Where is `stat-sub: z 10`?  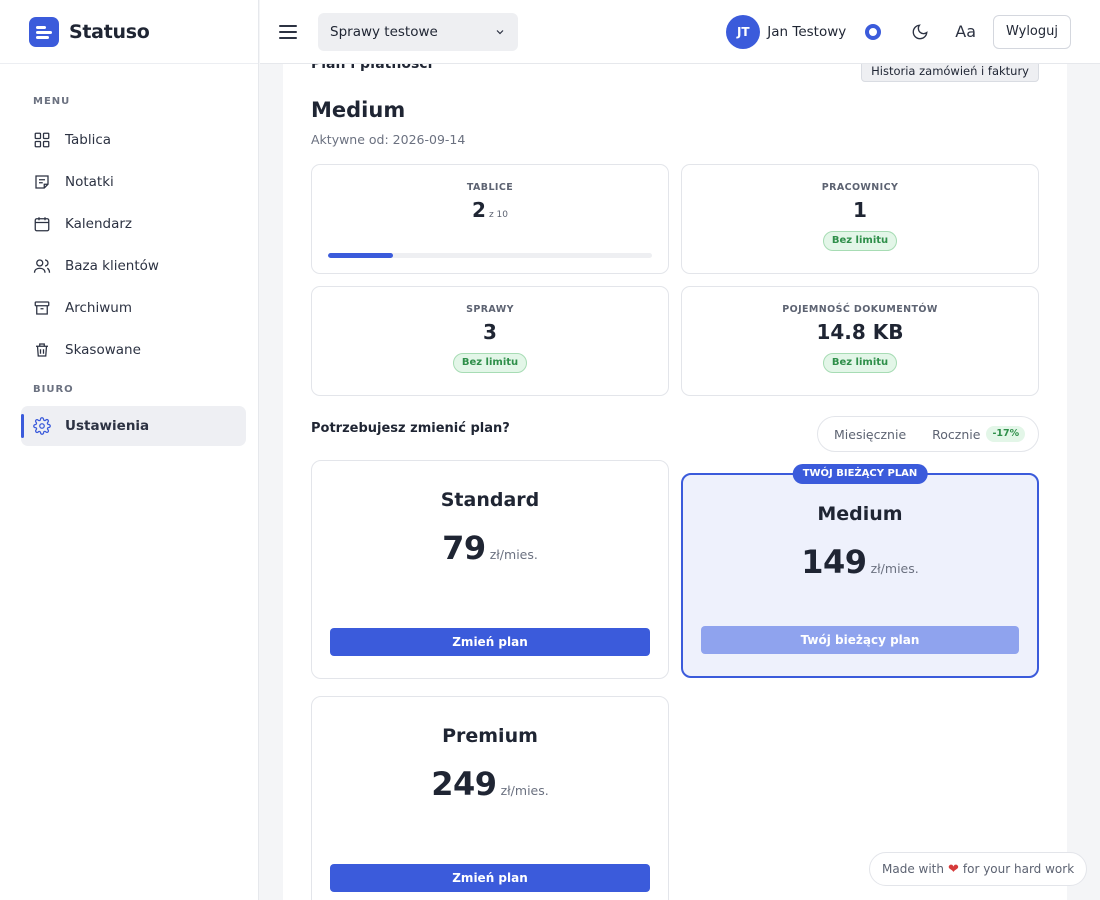 stat-sub: z 10 is located at coordinates (498, 215).